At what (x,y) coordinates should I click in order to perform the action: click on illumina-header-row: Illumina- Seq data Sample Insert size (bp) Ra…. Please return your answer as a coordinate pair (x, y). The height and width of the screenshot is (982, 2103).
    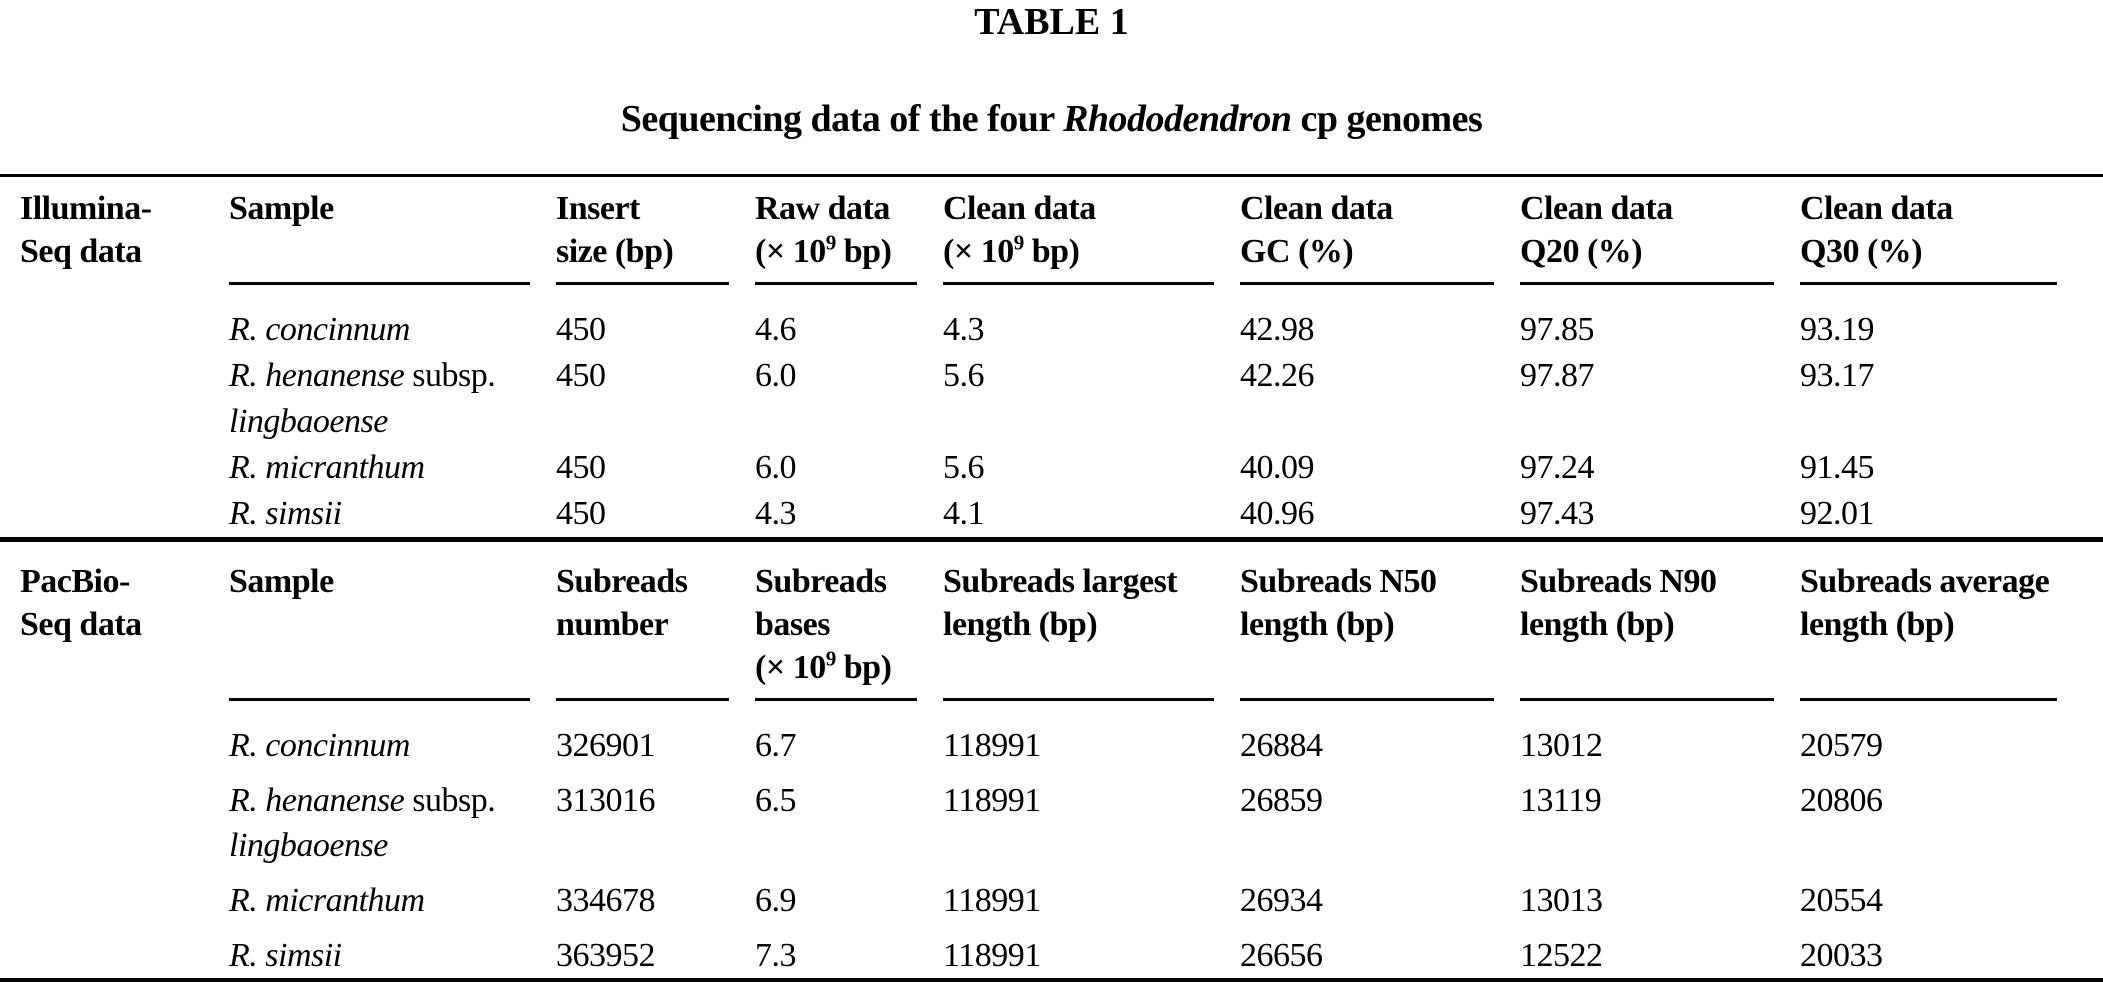
    Looking at the image, I should click on (1051, 231).